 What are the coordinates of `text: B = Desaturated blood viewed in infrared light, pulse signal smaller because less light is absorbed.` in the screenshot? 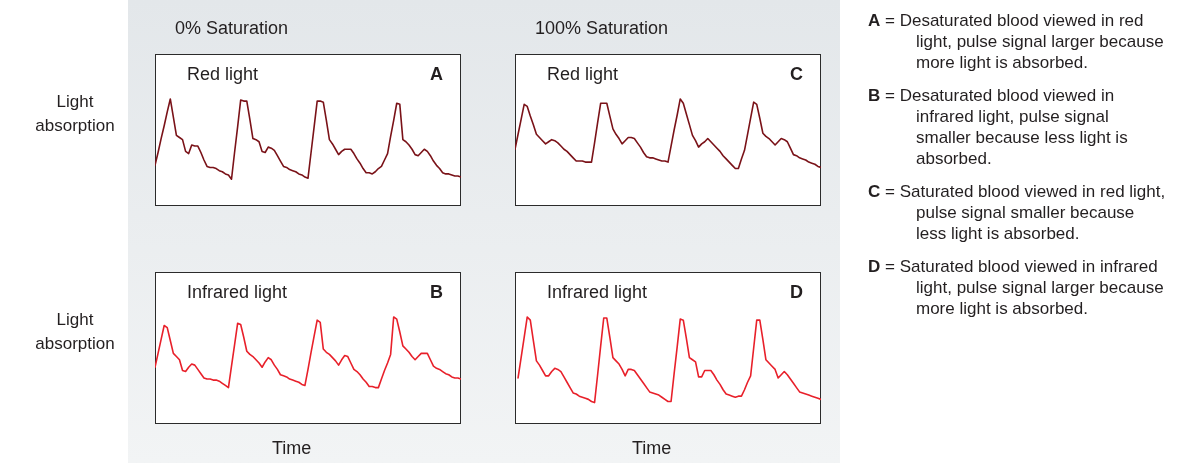 It's located at (998, 127).